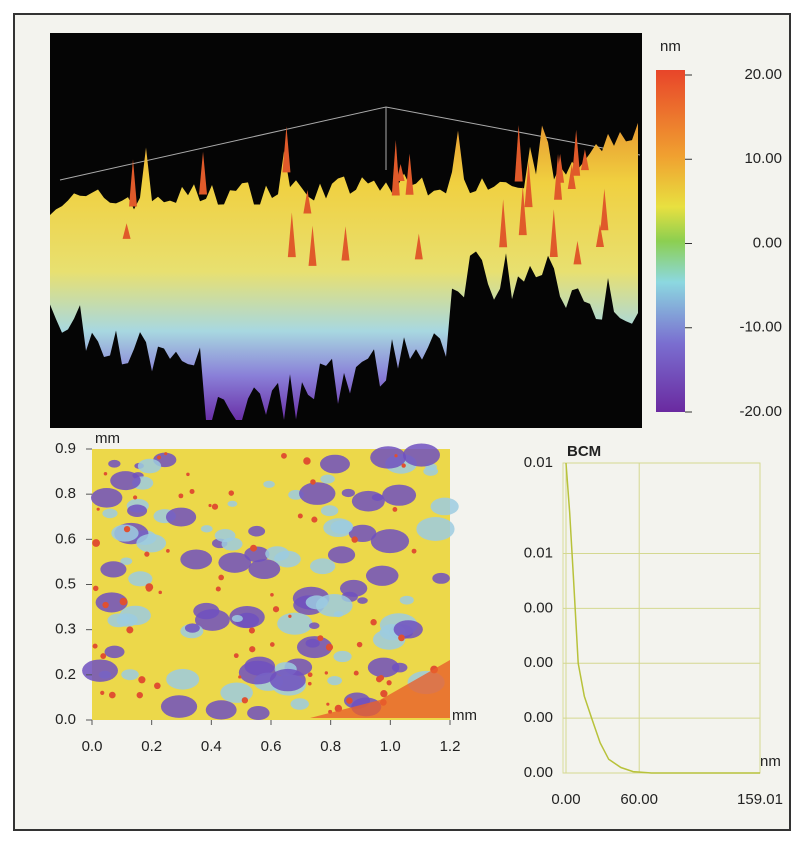  Describe the element at coordinates (65, 583) in the screenshot. I see `y-tick-label: 0.5` at that location.